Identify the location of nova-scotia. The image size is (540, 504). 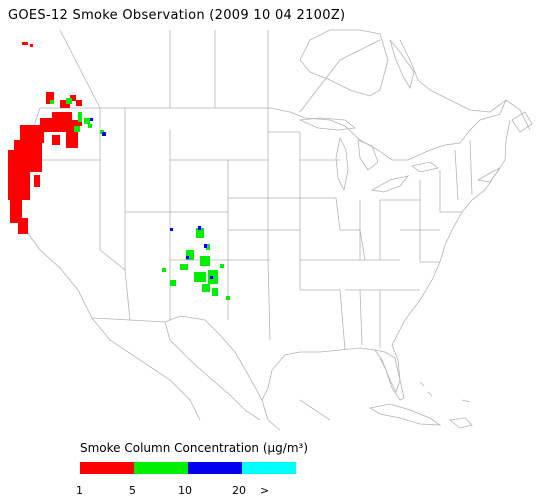
(488, 175).